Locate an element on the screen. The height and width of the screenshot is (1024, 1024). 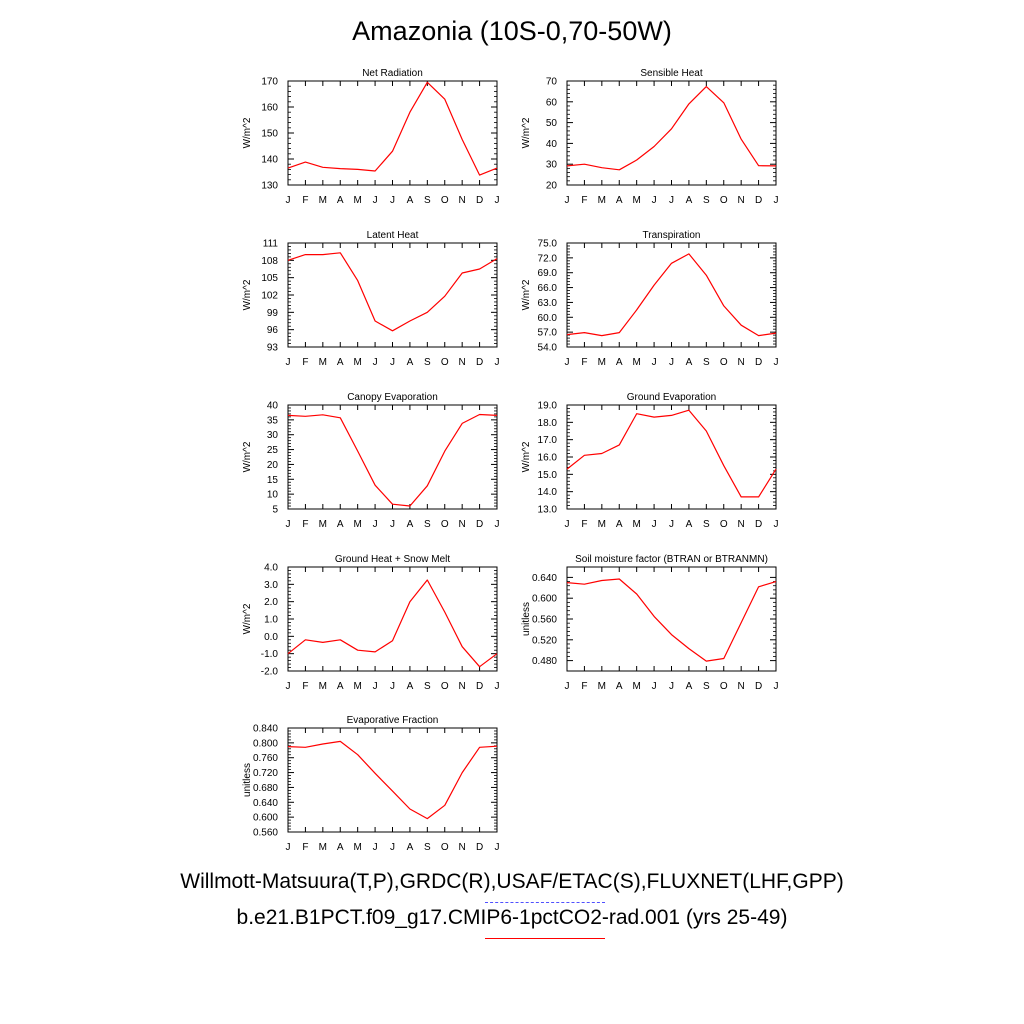
y-tick-label: 3.0 is located at coordinates (271, 585).